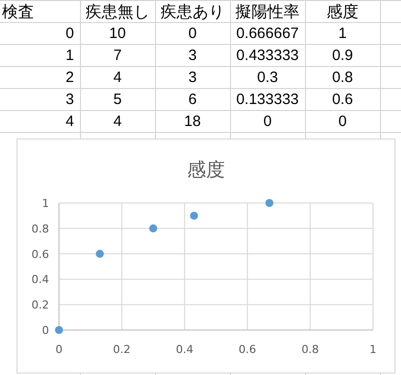  I want to click on data-label: 5, so click(117, 99).